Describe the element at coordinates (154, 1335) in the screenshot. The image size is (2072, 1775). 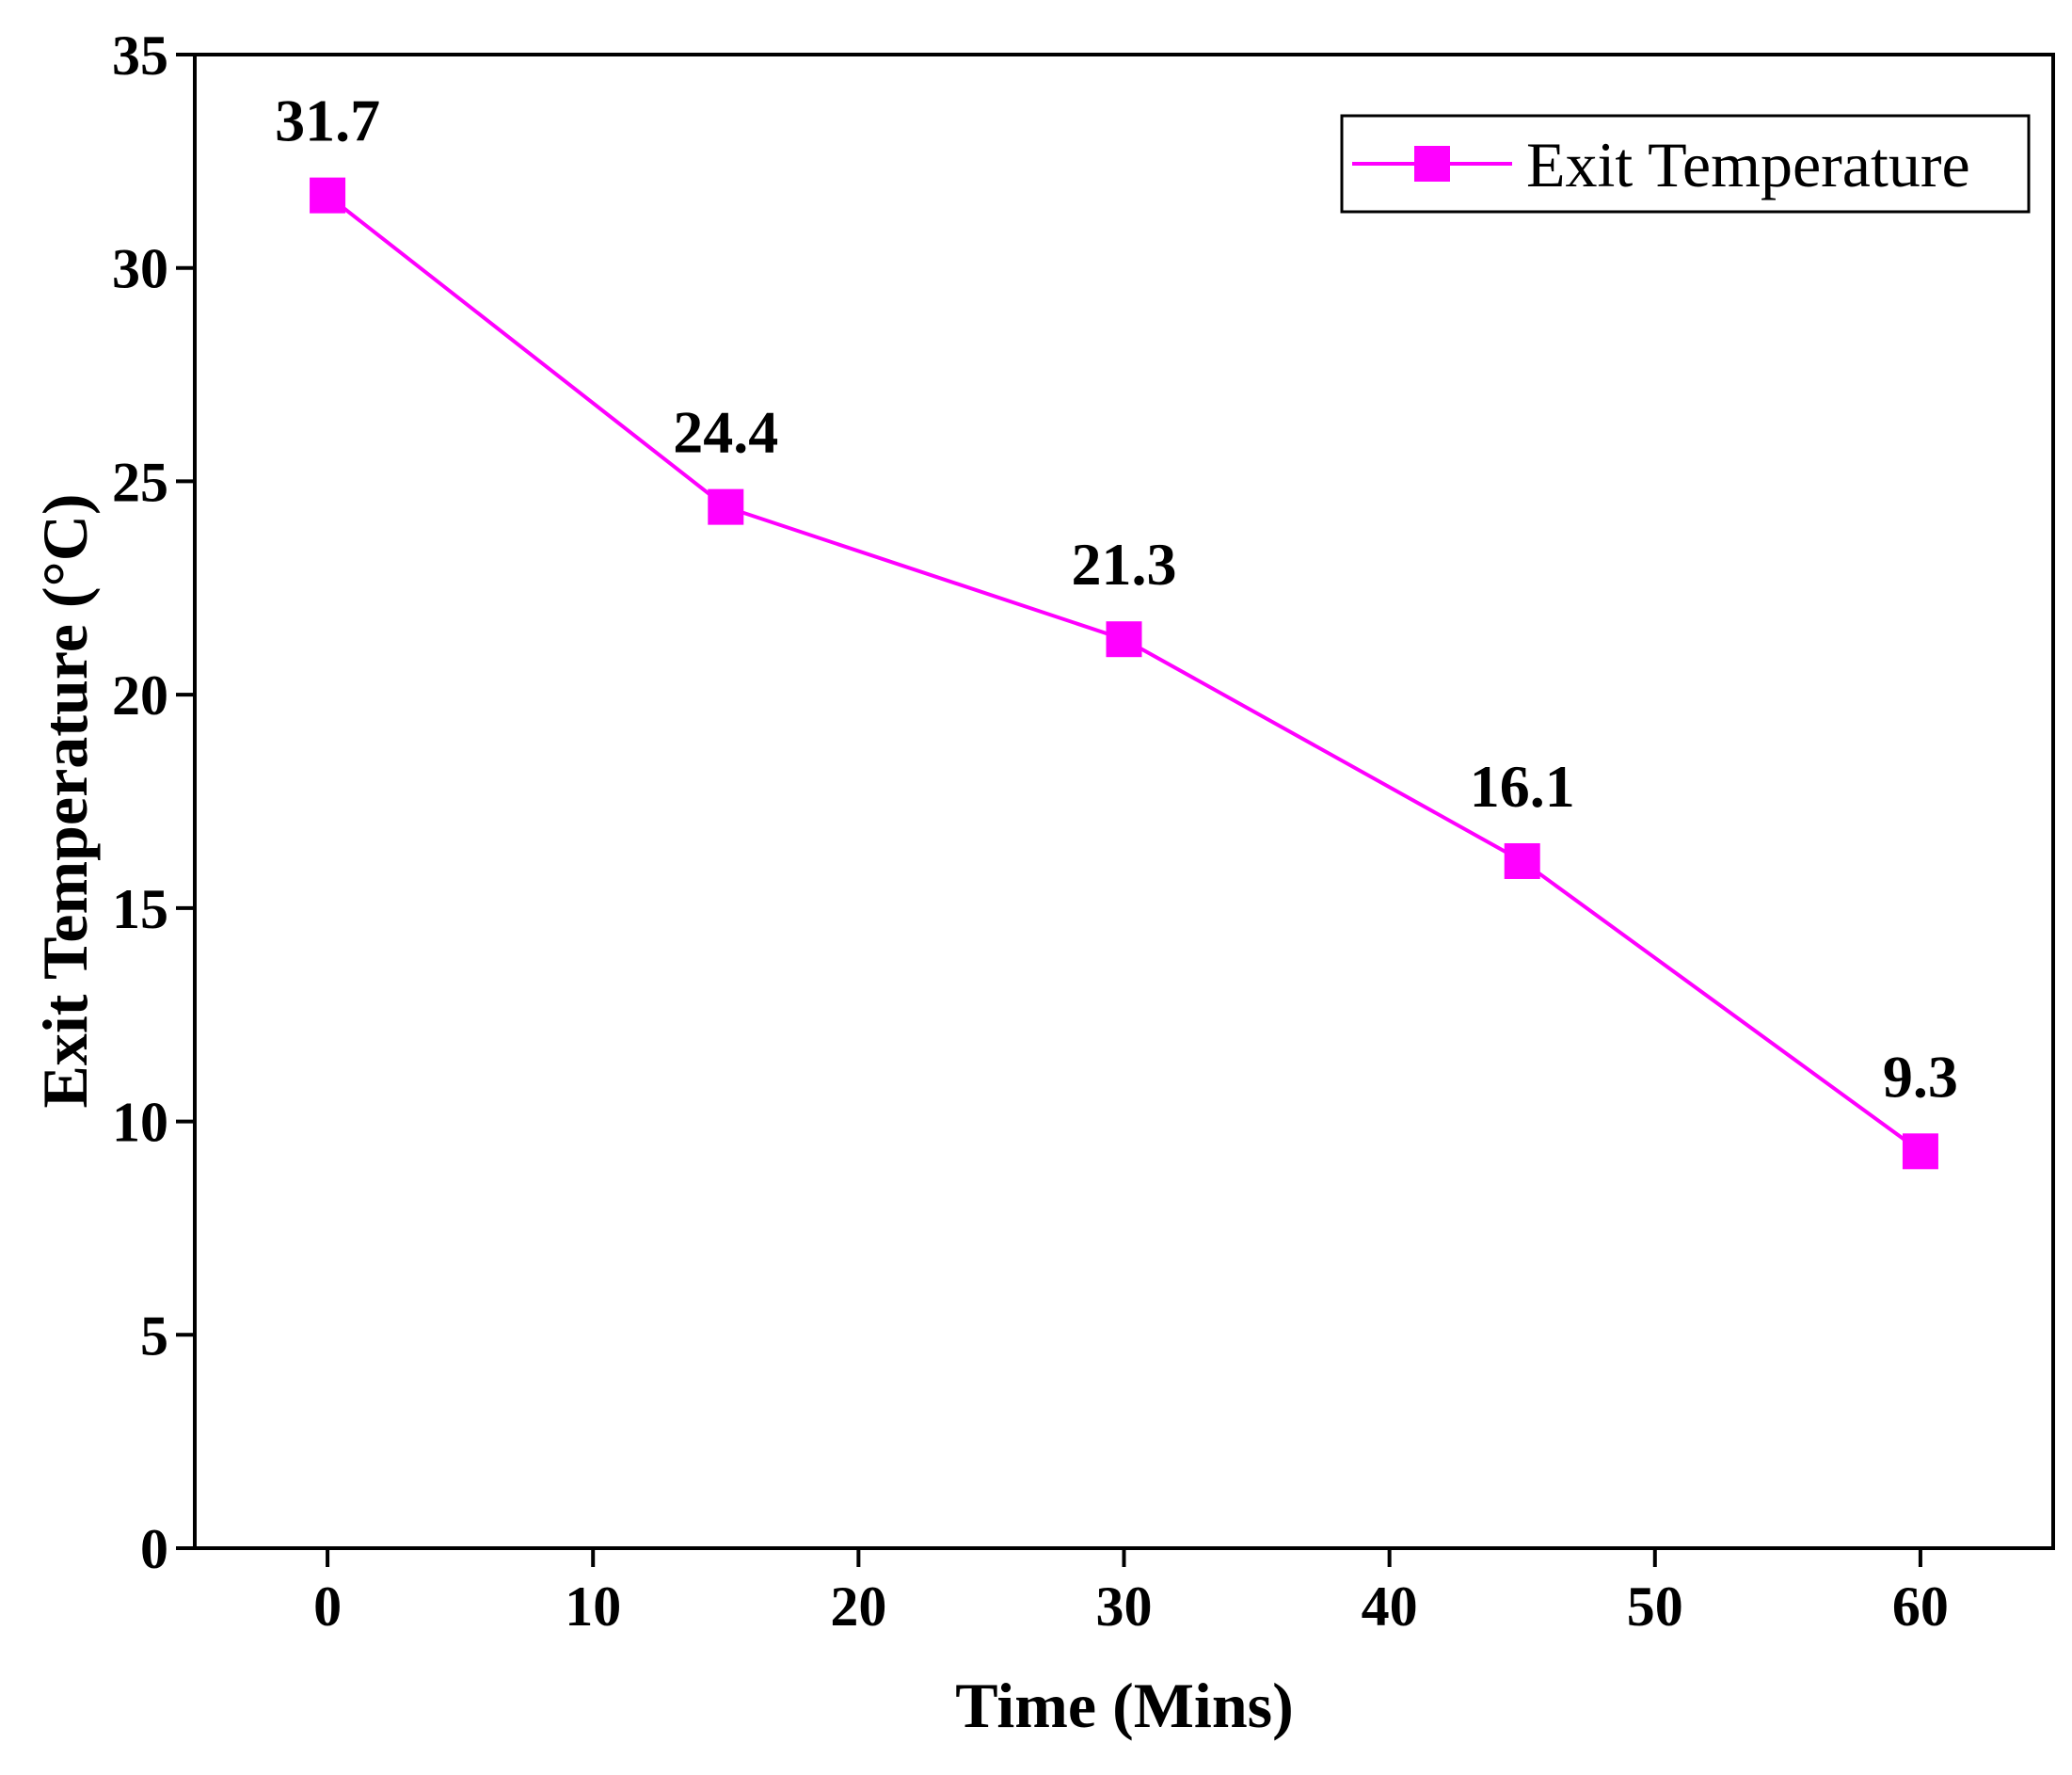
I see `y-tick-label: 5` at that location.